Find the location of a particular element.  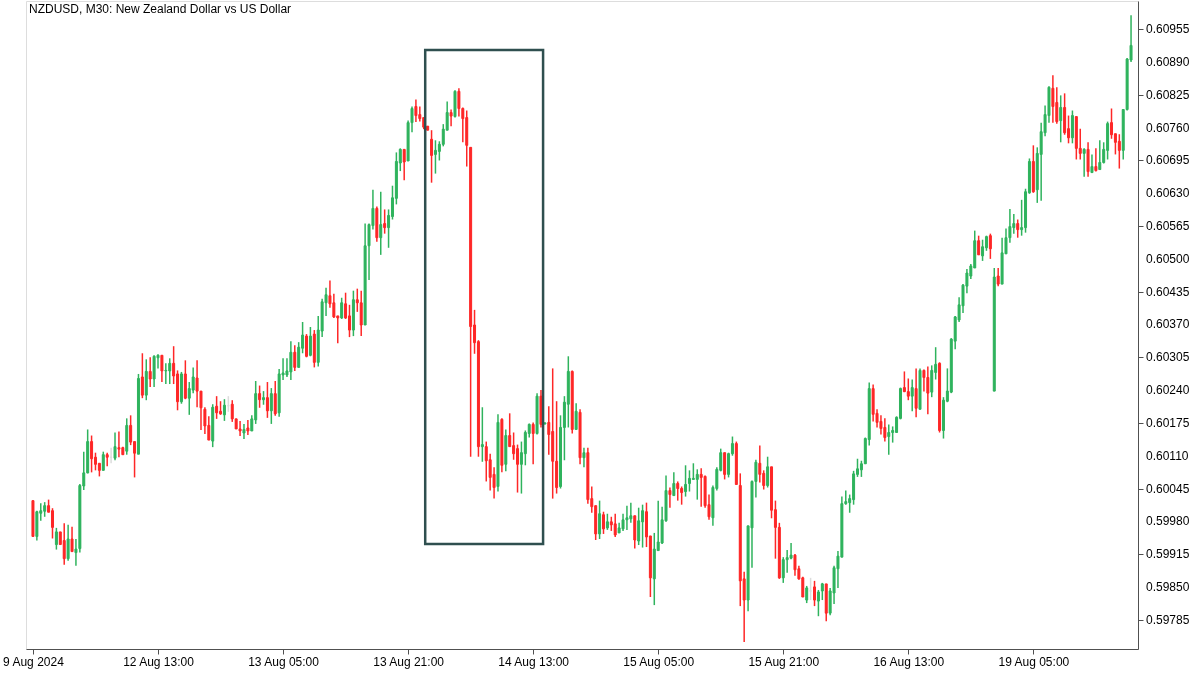

x-tick-label: 15 Aug 21:00 is located at coordinates (784, 661).